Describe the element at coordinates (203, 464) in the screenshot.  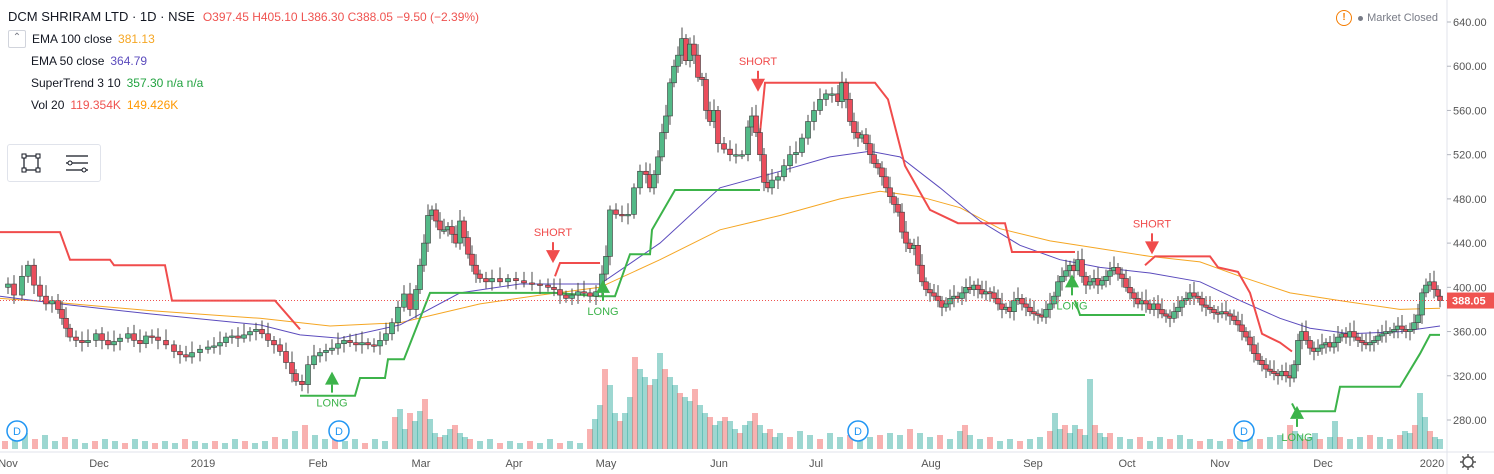
I see `x-tick-label: 2019` at that location.